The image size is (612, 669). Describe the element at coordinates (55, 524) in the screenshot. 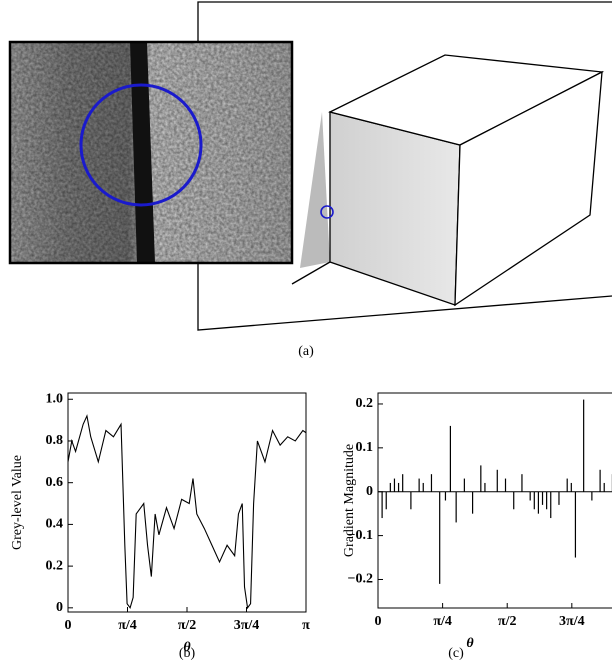

I see `y-tick-label: 0.4` at that location.